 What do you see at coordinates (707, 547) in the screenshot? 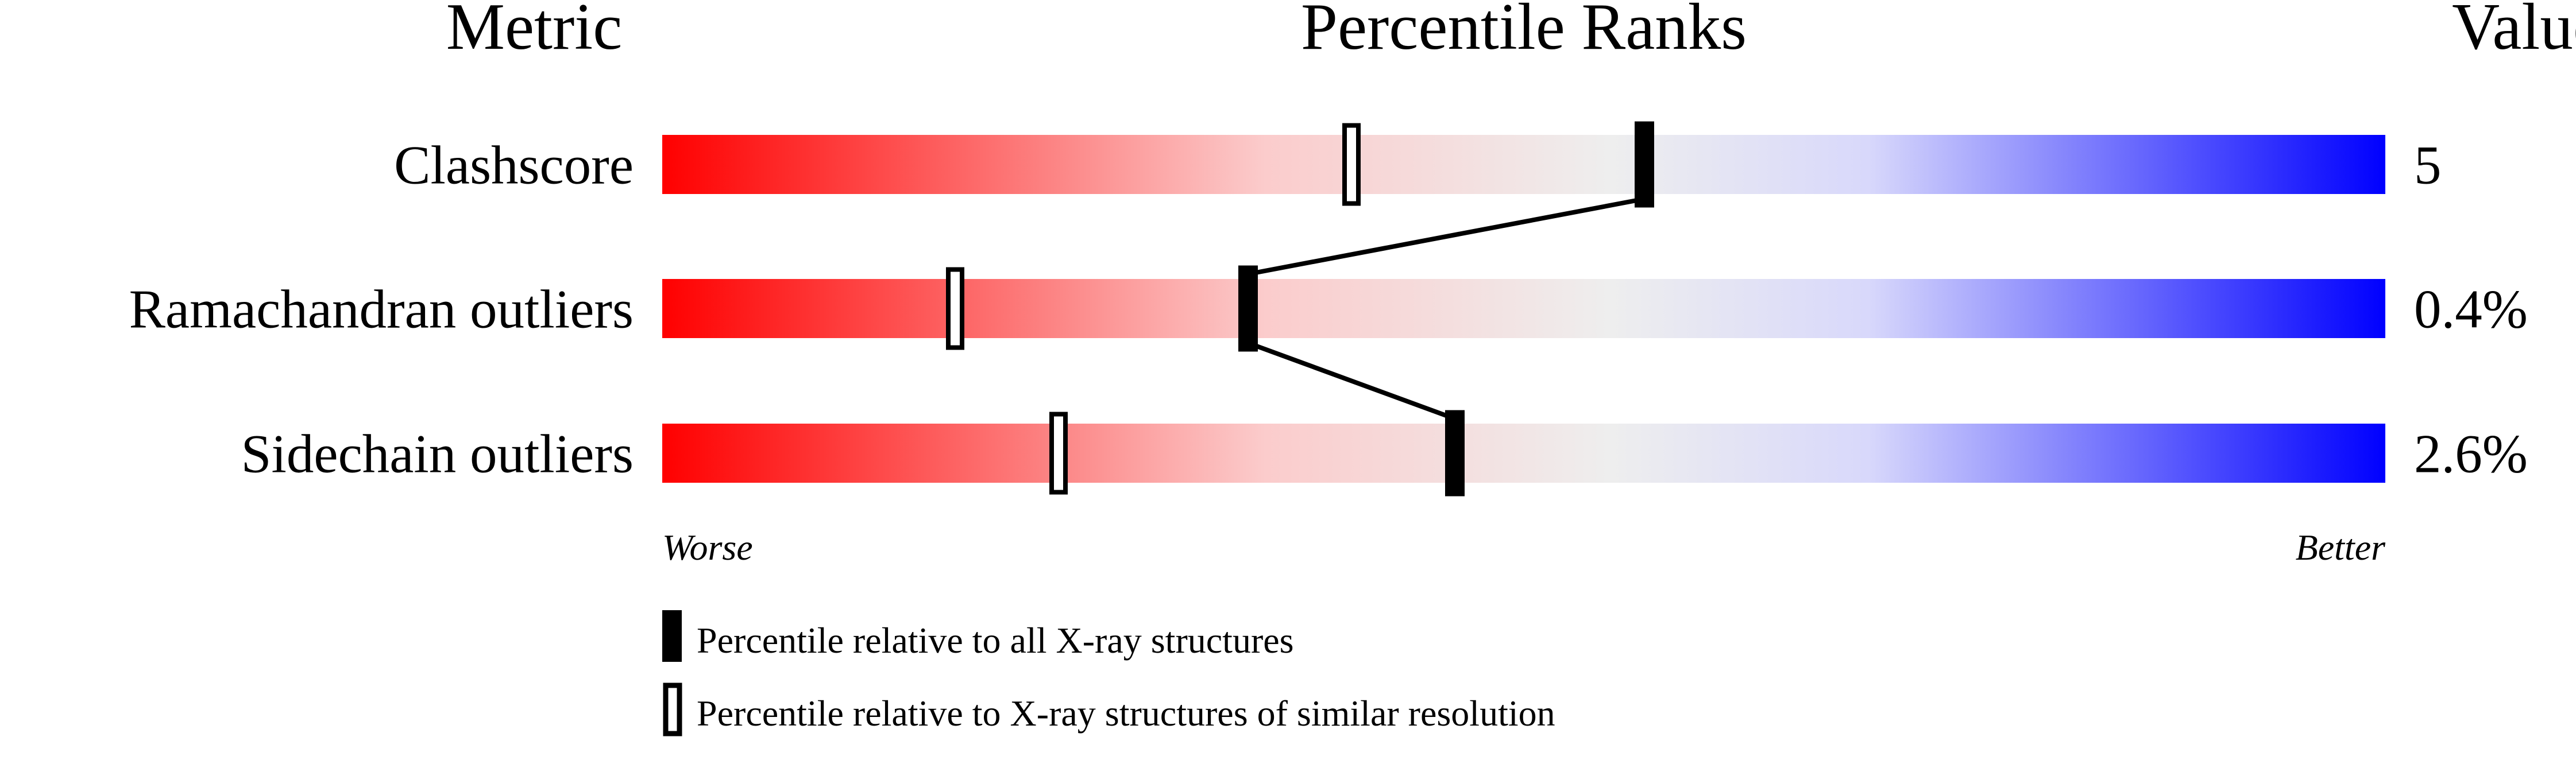
I see `axis-label-worse: Worse` at bounding box center [707, 547].